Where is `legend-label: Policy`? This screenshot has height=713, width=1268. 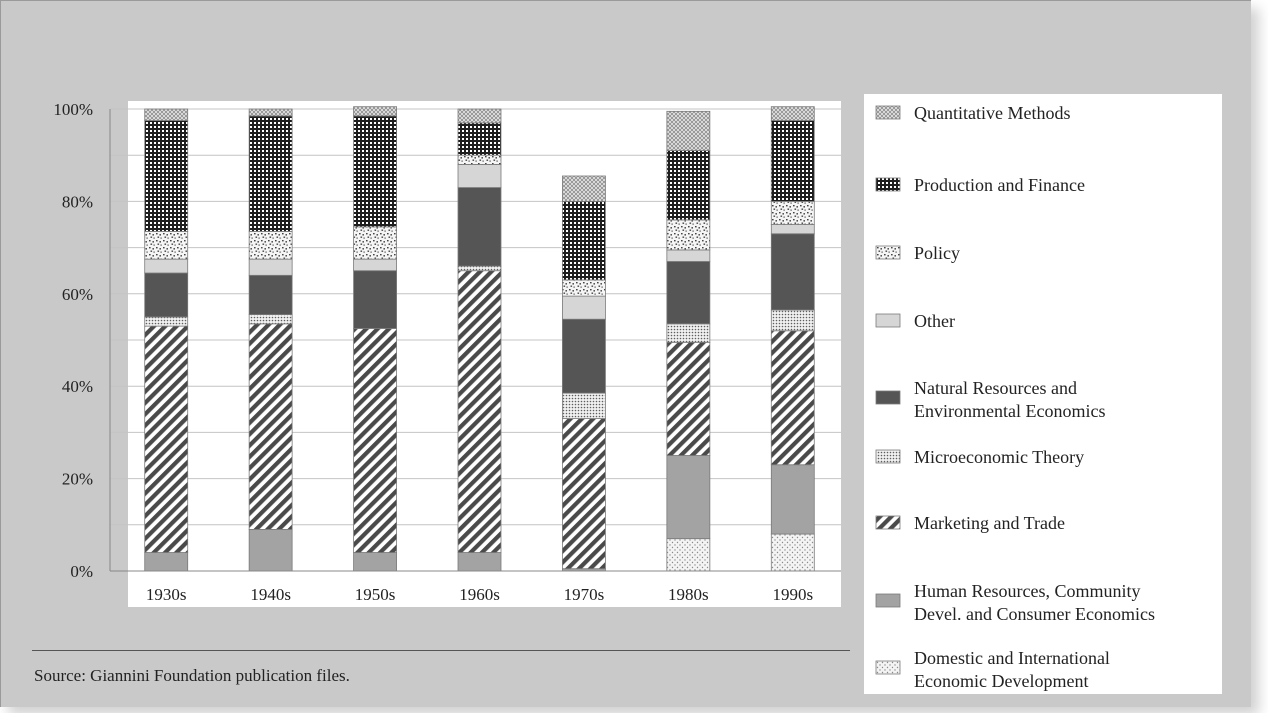 legend-label: Policy is located at coordinates (937, 253).